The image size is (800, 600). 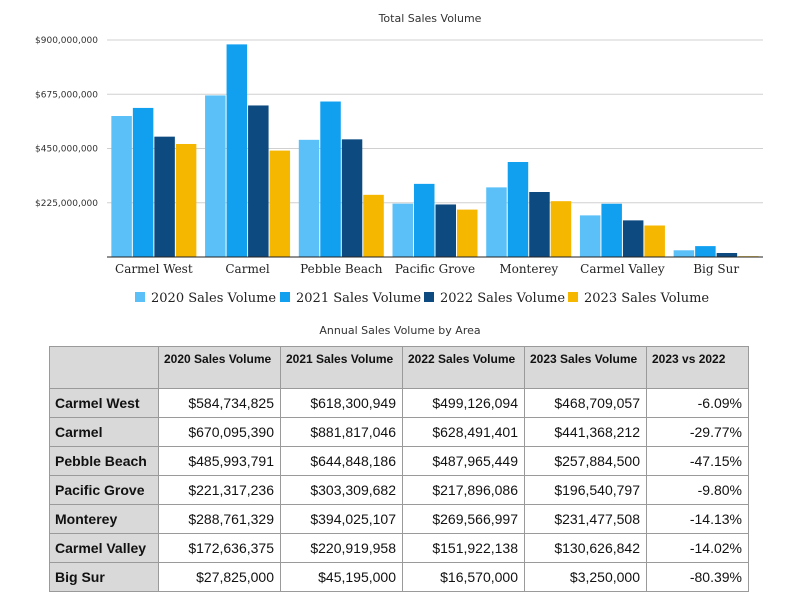 I want to click on legend-label: 2022 Sales Volume, so click(x=502, y=298).